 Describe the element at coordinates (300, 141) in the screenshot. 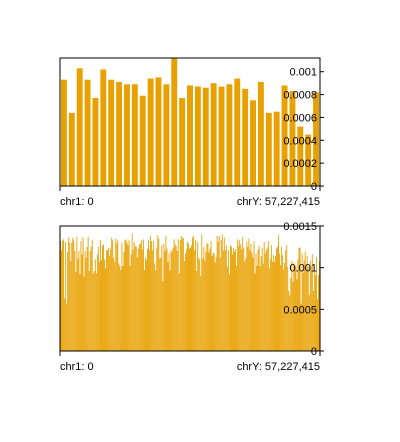

I see `upper-y-tick-label: 0.0004` at that location.